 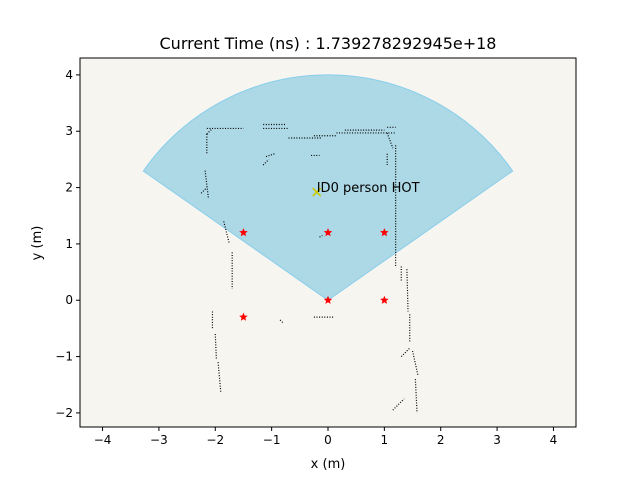 I want to click on person-x-stroke, so click(x=317, y=192).